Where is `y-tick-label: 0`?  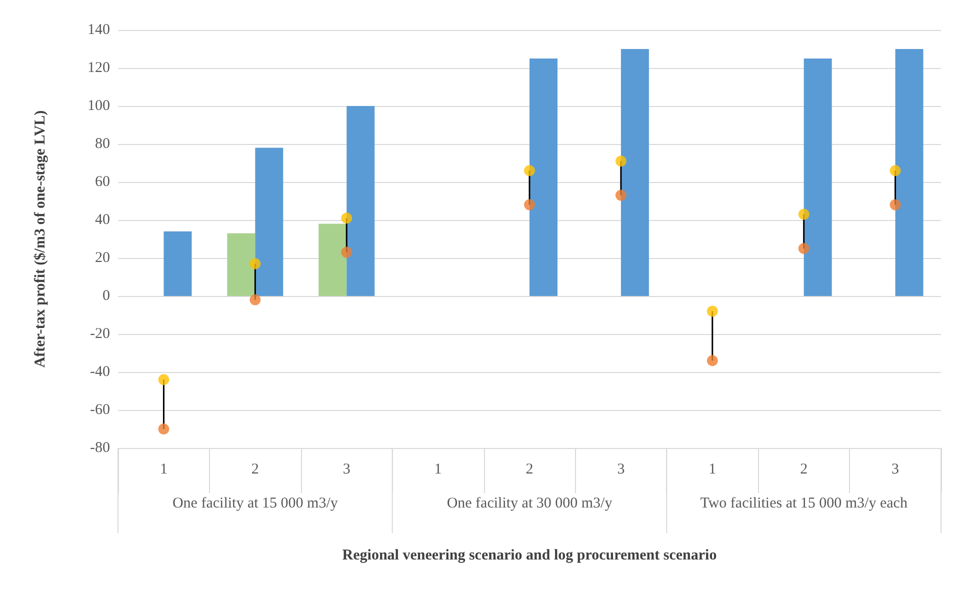
y-tick-label: 0 is located at coordinates (106, 296).